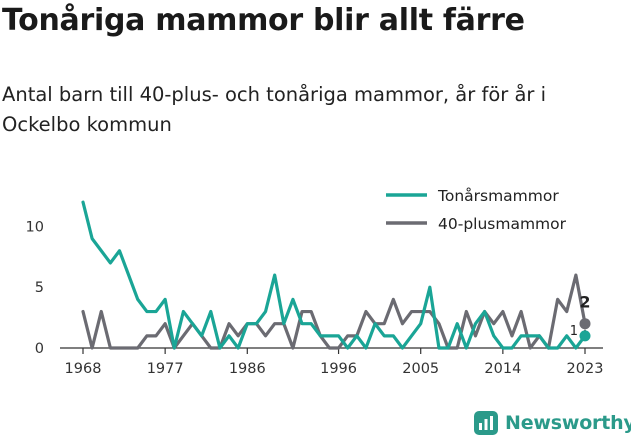  I want to click on x-tick-label: 2005, so click(420, 369).